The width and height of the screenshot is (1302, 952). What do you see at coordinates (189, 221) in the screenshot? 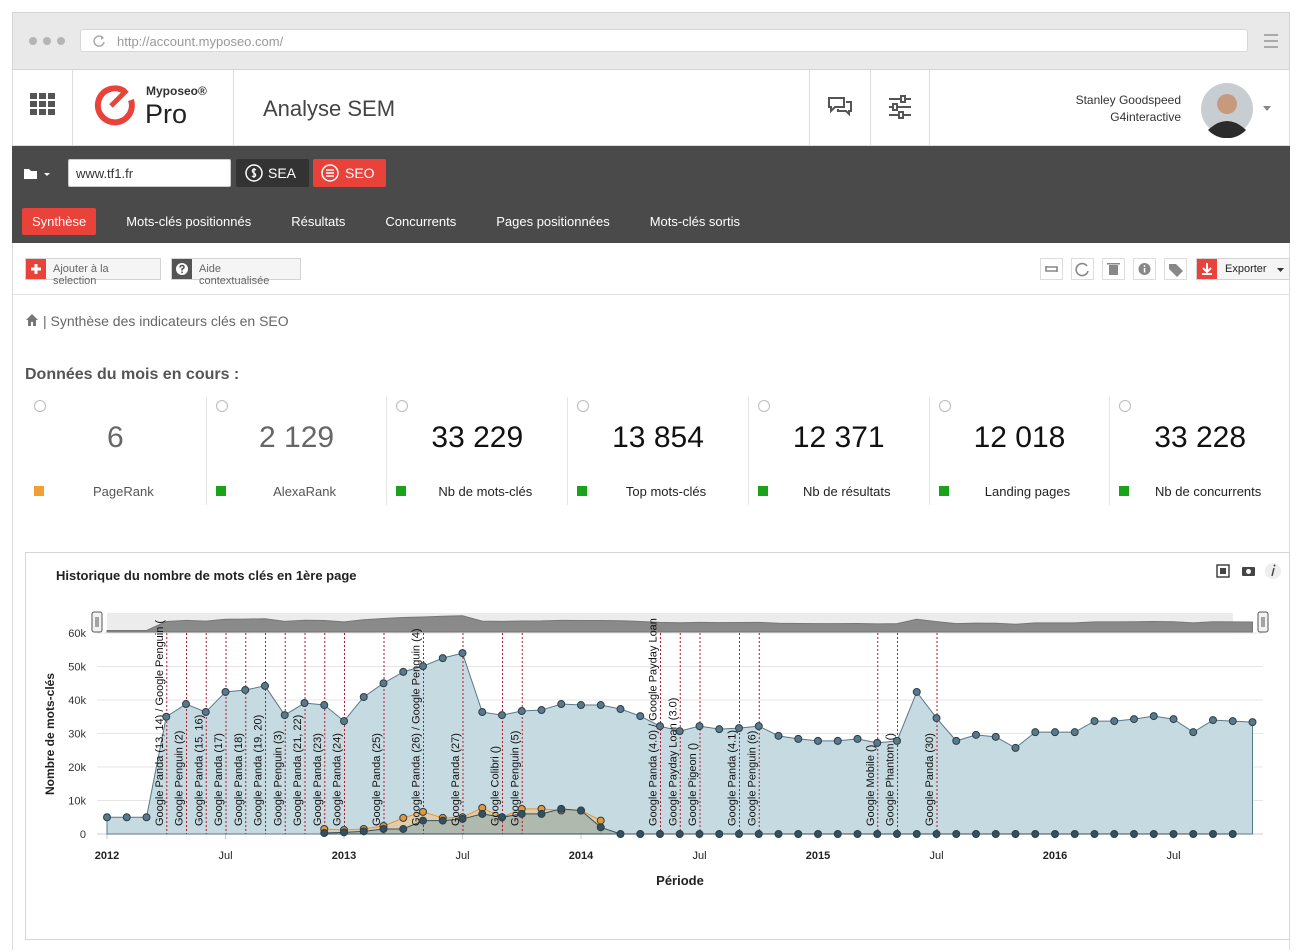
I see `tab: Mots-clés positionnés` at bounding box center [189, 221].